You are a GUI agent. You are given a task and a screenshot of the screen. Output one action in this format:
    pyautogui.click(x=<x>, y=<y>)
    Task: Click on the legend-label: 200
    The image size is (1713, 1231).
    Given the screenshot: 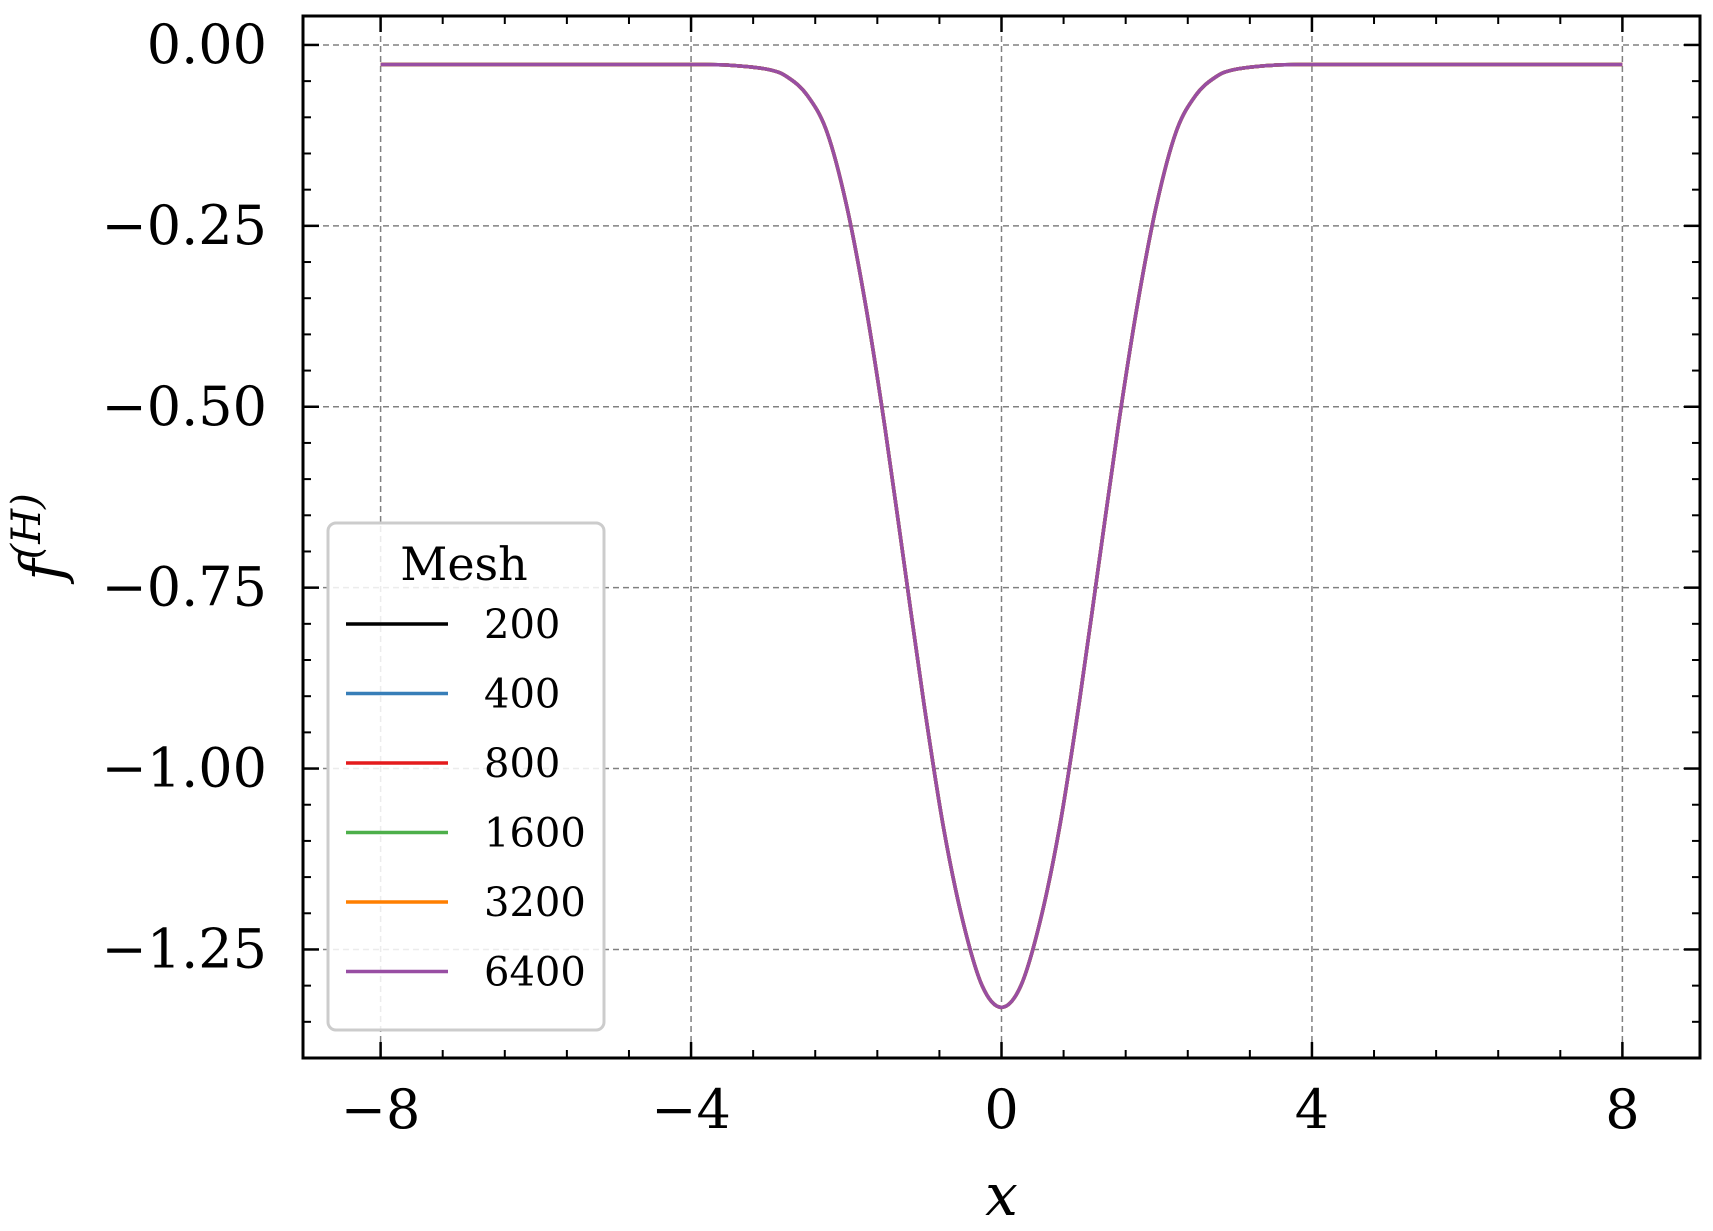 What is the action you would take?
    pyautogui.click(x=522, y=625)
    